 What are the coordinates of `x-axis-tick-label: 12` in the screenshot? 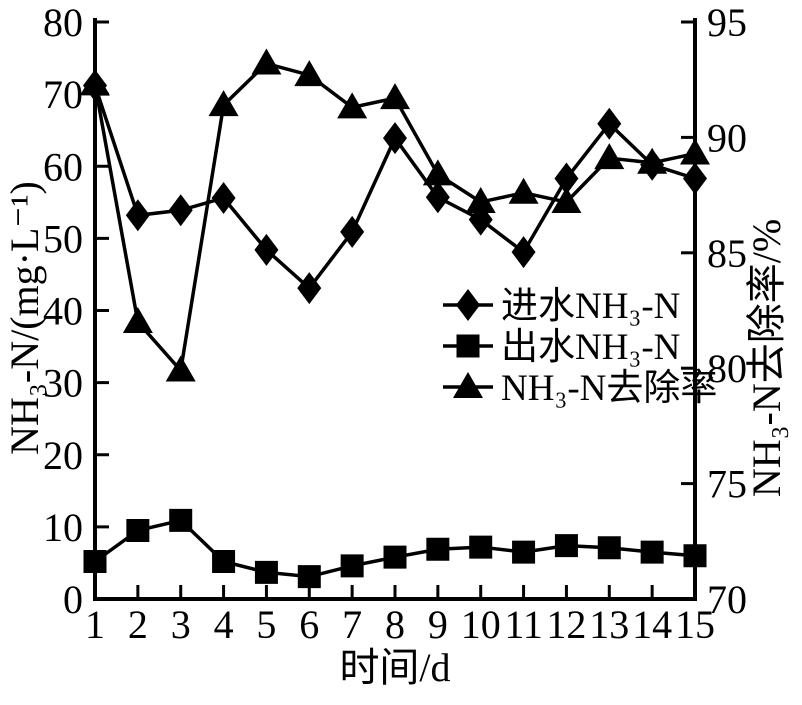 It's located at (566, 624).